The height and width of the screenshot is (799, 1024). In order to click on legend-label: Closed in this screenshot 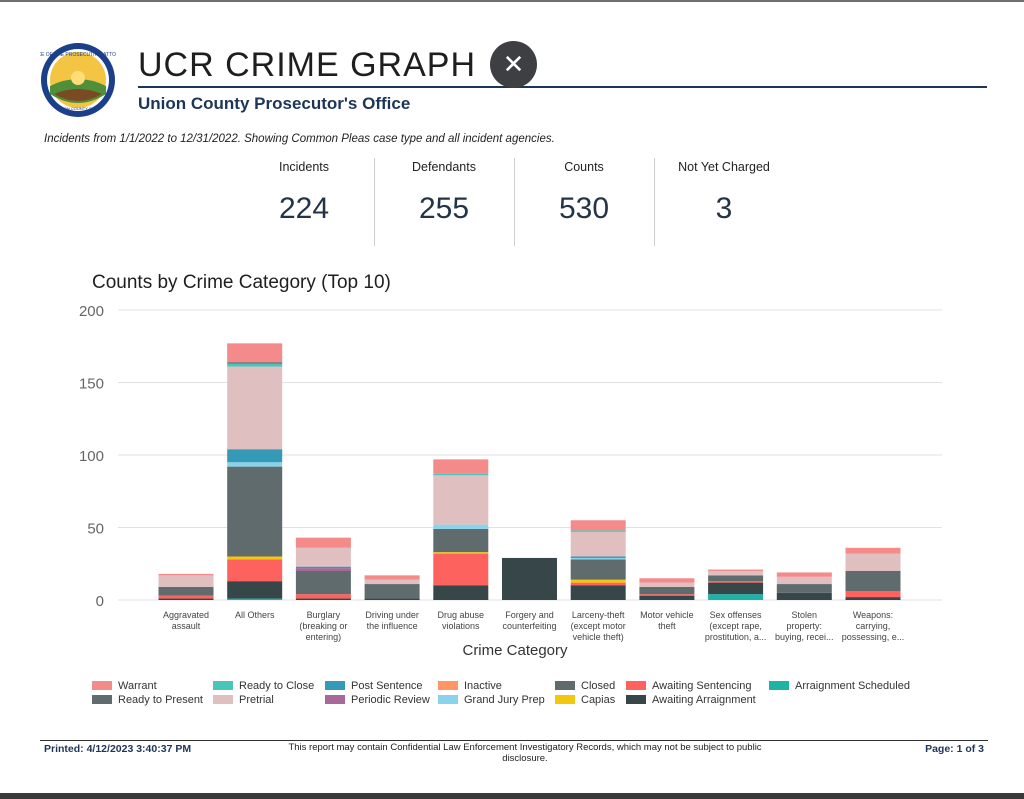, I will do `click(598, 686)`.